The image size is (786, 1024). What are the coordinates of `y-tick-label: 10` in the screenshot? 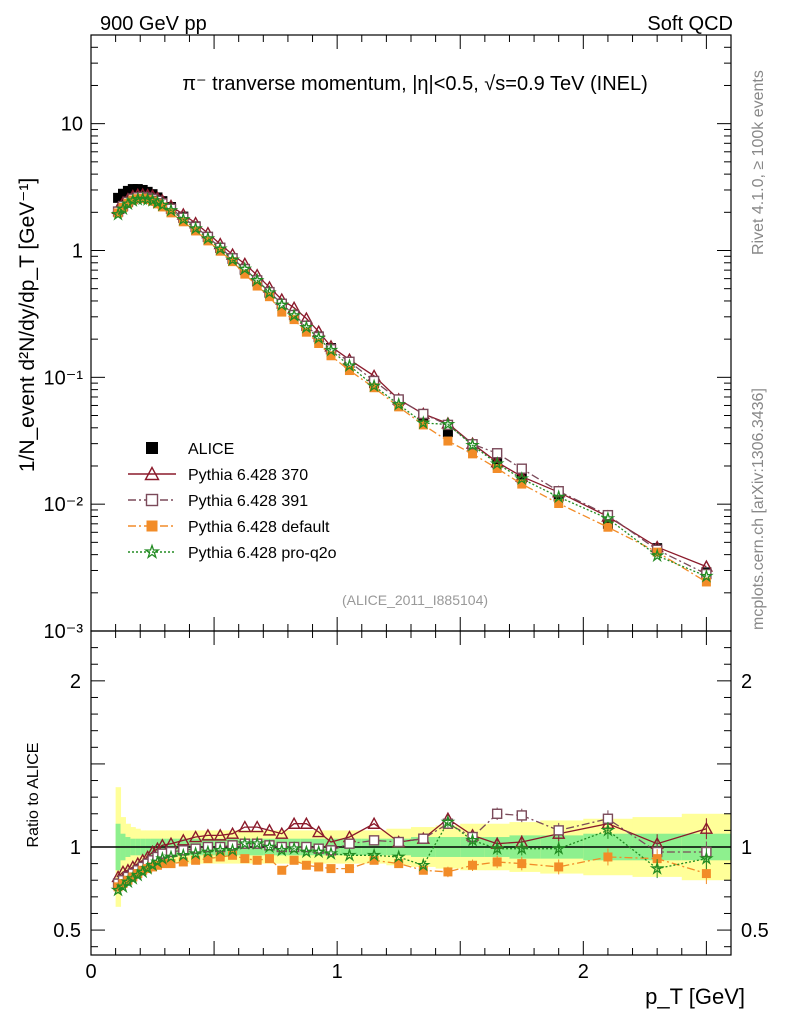 It's located at (72, 125).